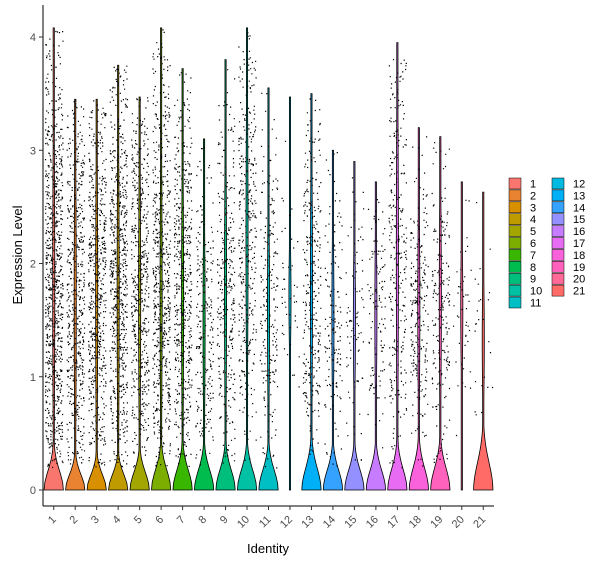  What do you see at coordinates (95, 520) in the screenshot?
I see `x-tick-label: 3` at bounding box center [95, 520].